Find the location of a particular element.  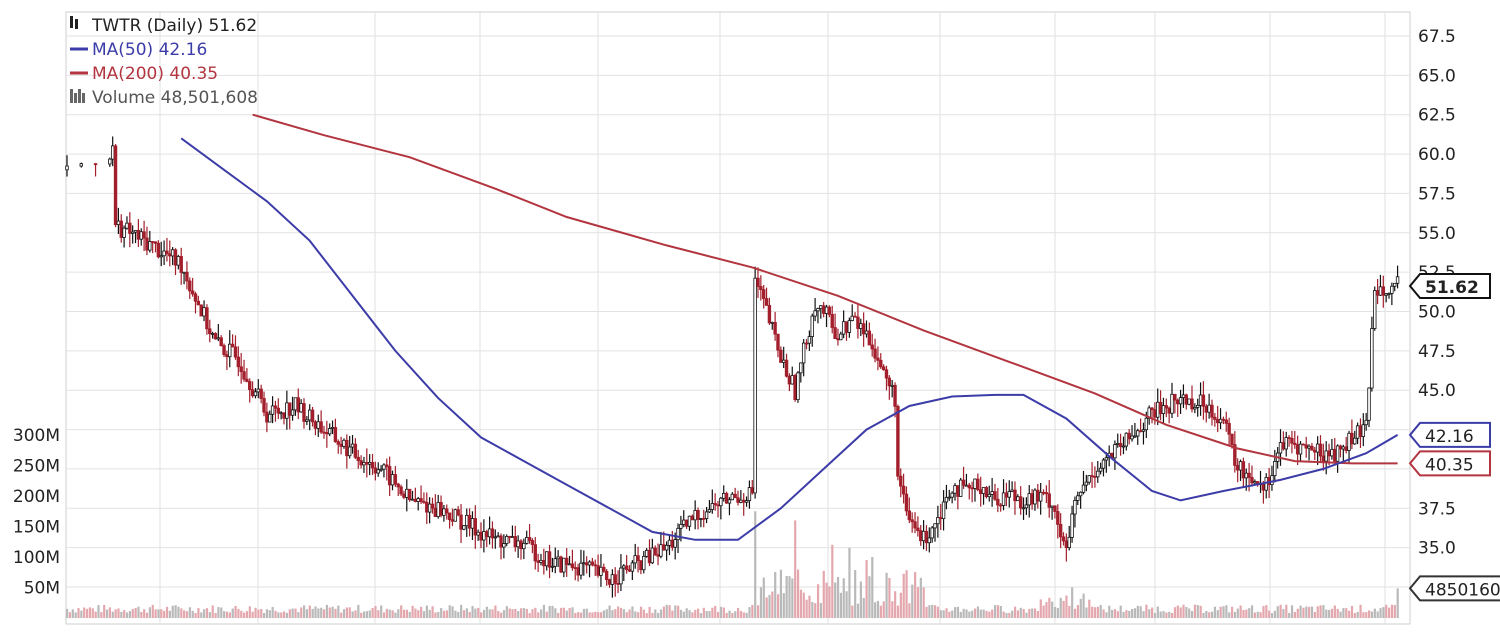

price-tick-label: 47.5 is located at coordinates (1437, 352).